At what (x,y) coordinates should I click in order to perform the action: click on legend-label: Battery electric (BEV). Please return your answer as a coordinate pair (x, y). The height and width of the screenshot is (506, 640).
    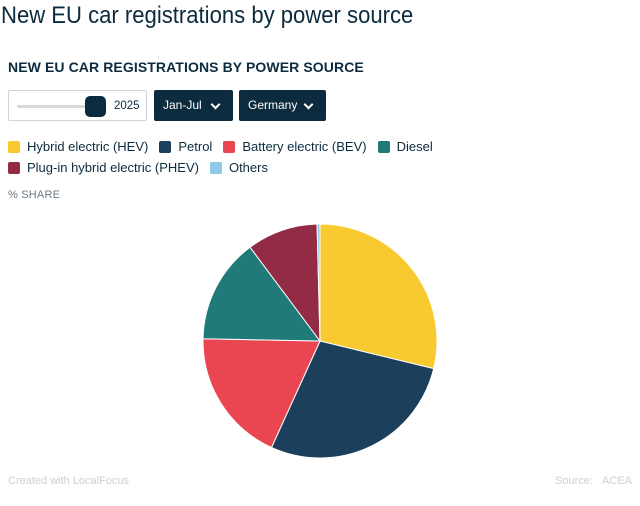
    Looking at the image, I should click on (304, 146).